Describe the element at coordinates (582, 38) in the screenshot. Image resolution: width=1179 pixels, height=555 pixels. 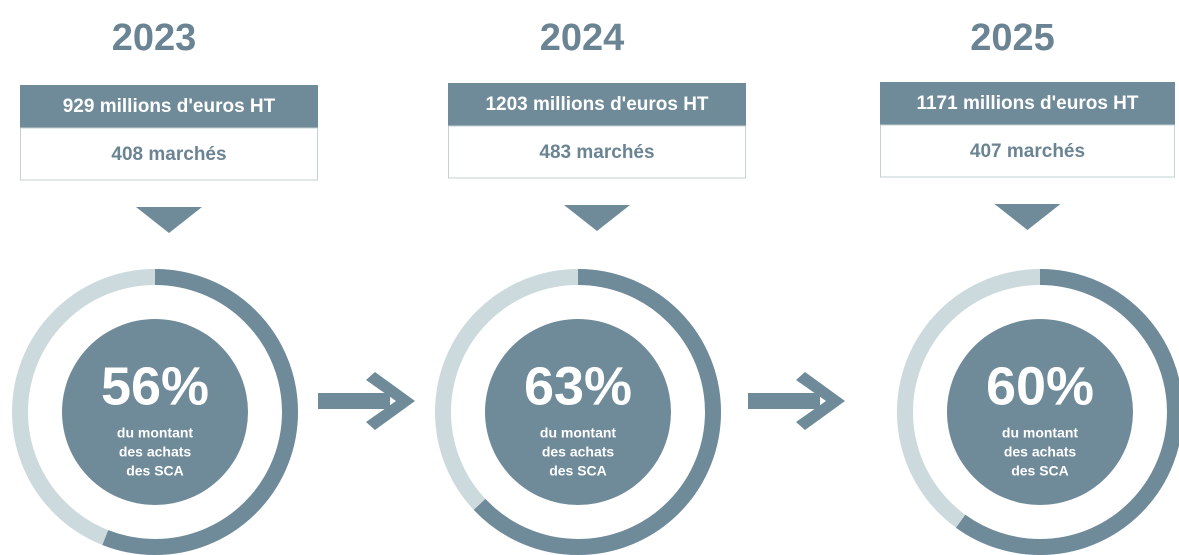
I see `year: 2024` at that location.